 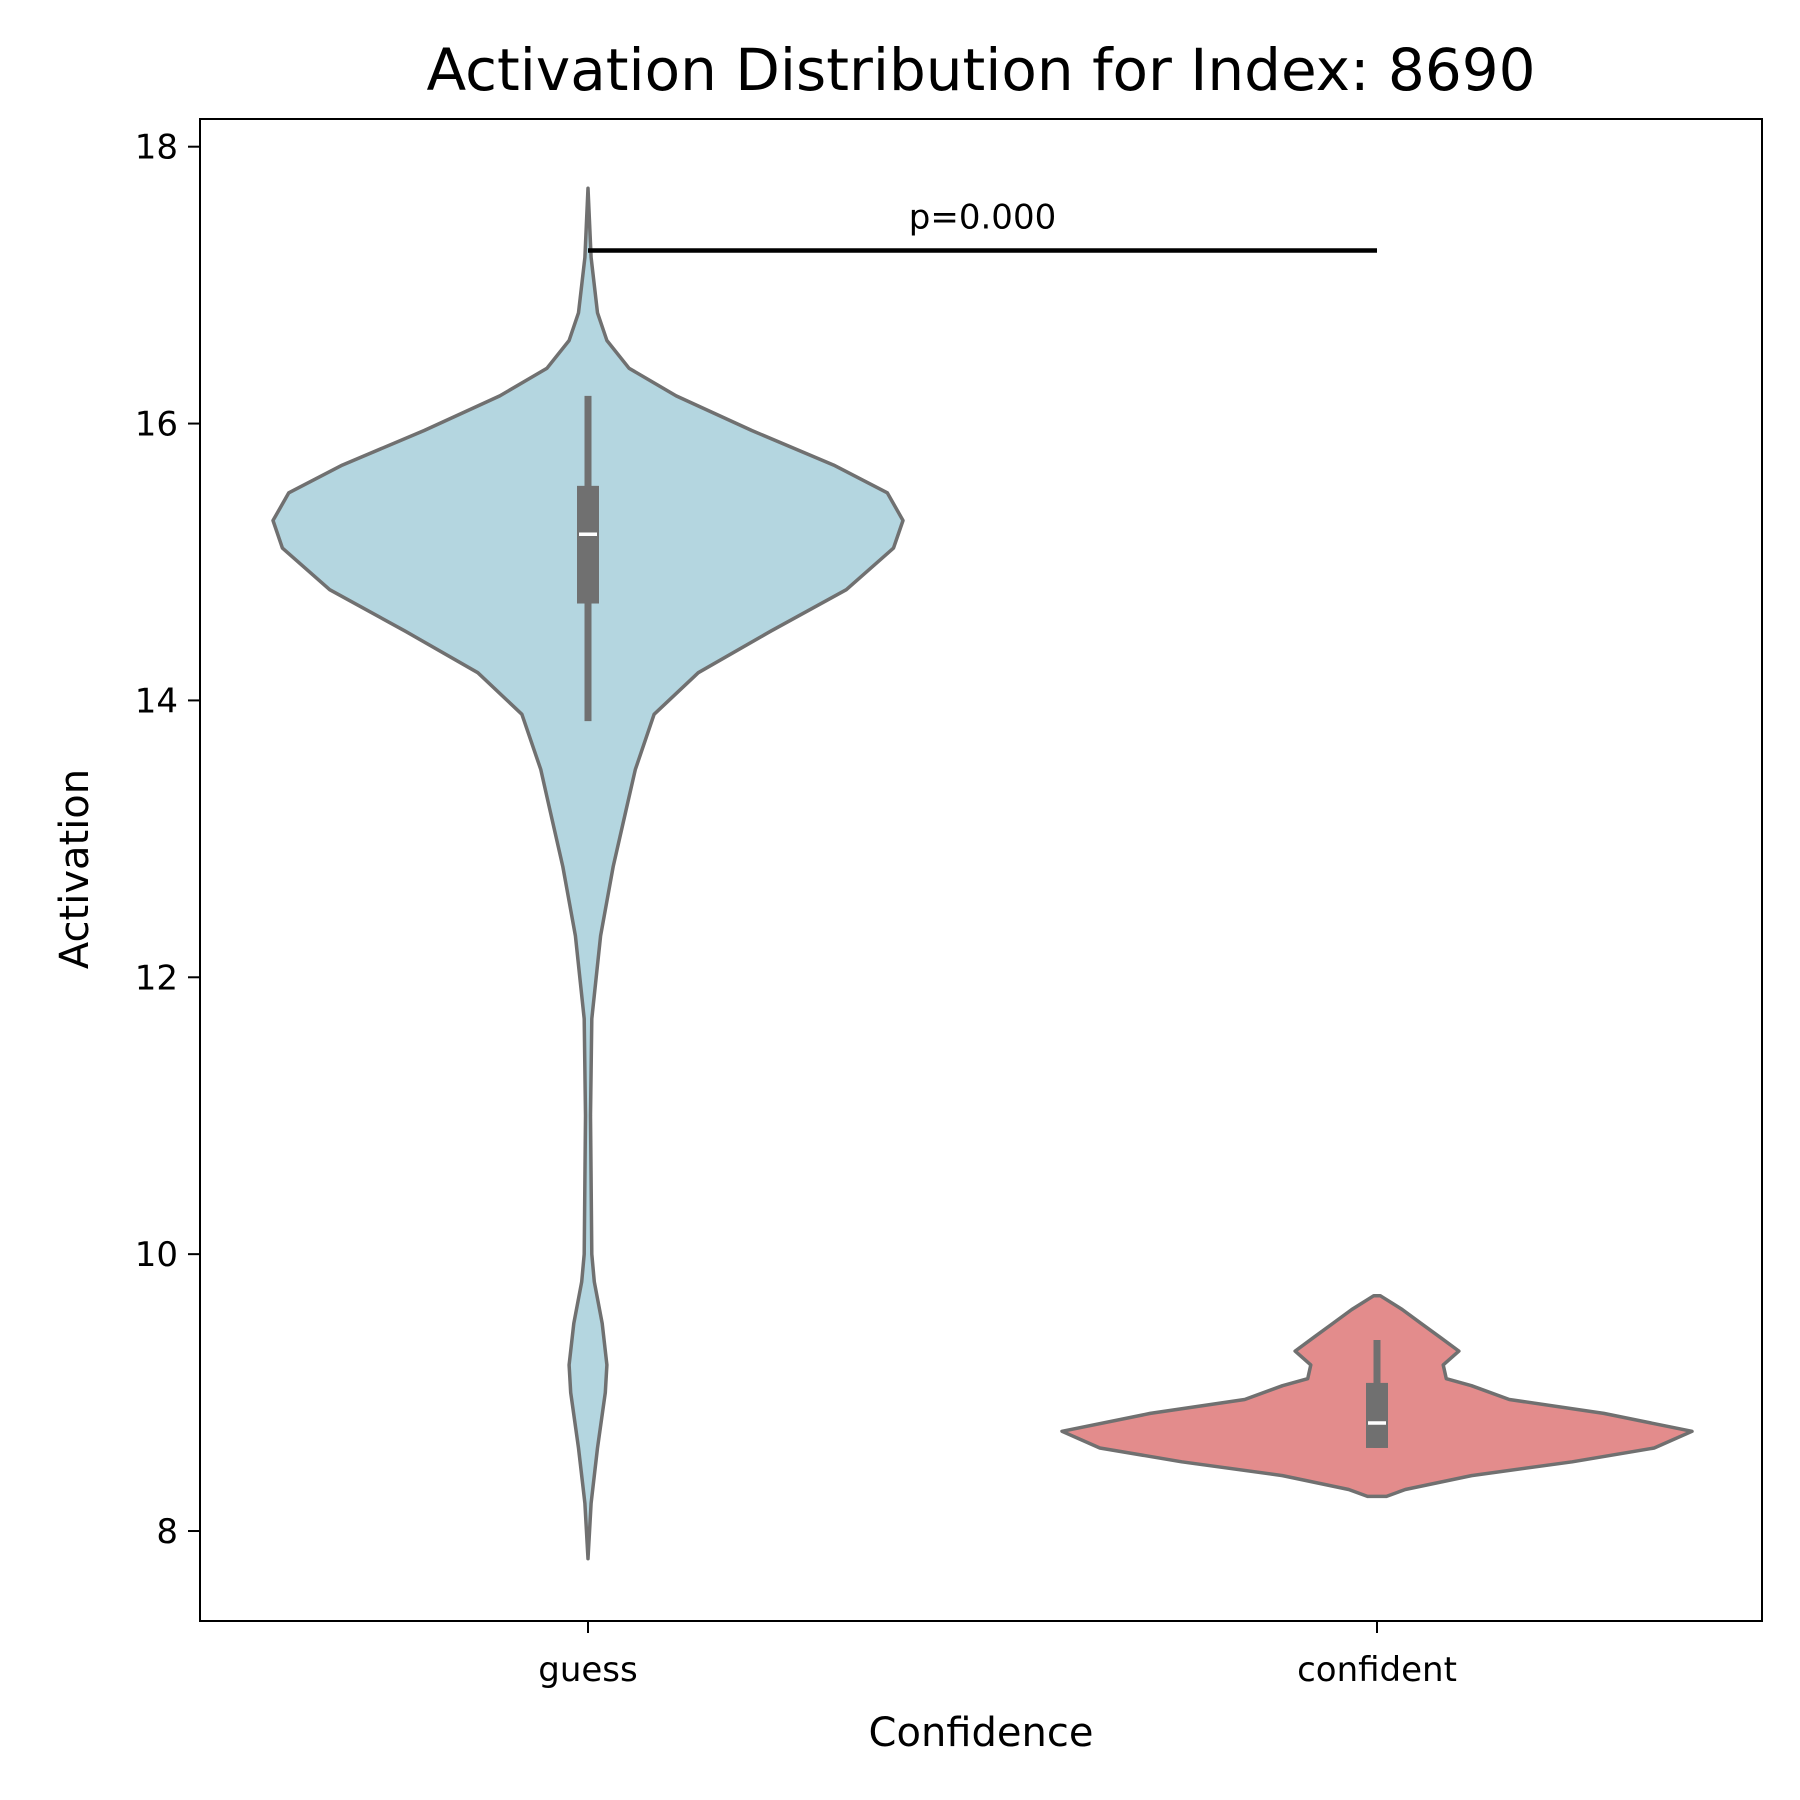 I want to click on y-tick-label: 14, so click(x=156, y=701).